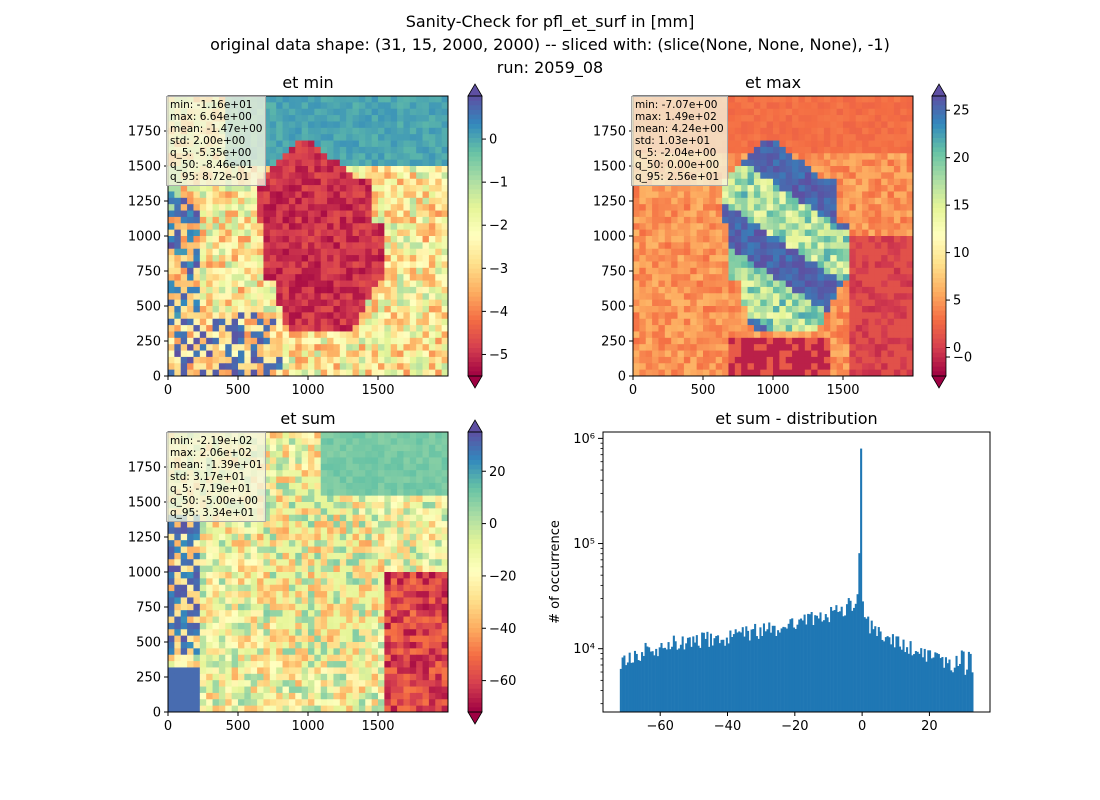  Describe the element at coordinates (148, 678) in the screenshot. I see `y-tick-label: 250` at that location.